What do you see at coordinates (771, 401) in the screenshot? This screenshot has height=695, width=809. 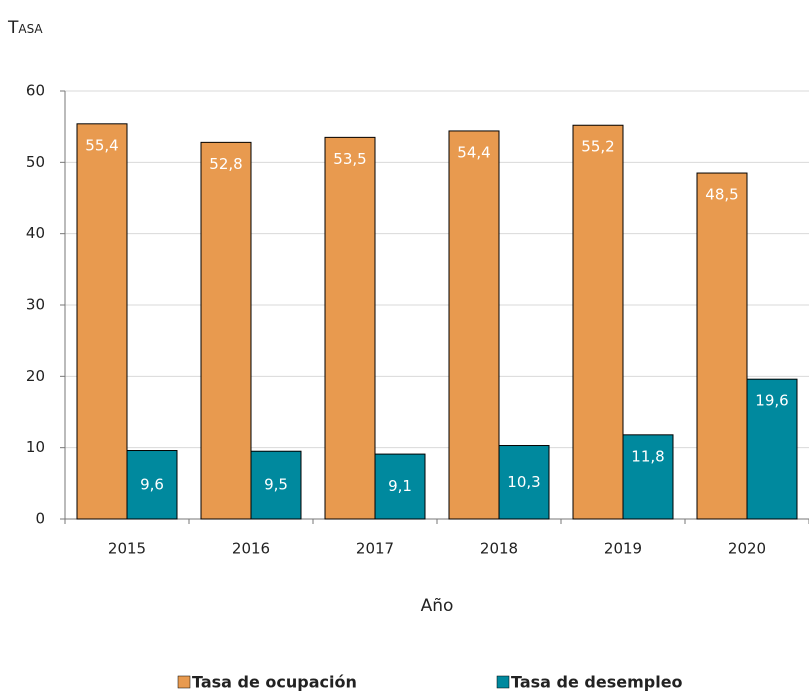 I see `value-label: 19,6` at bounding box center [771, 401].